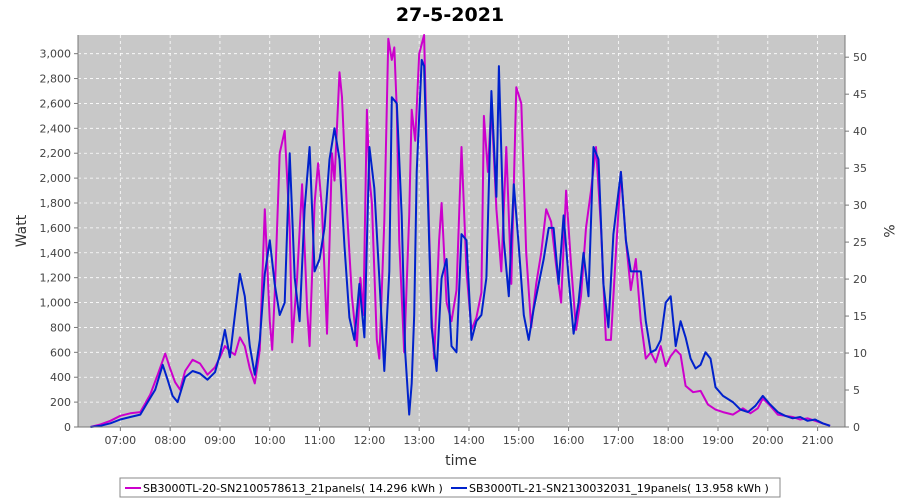  Describe the element at coordinates (419, 440) in the screenshot. I see `x-tick-label: 13:00` at that location.